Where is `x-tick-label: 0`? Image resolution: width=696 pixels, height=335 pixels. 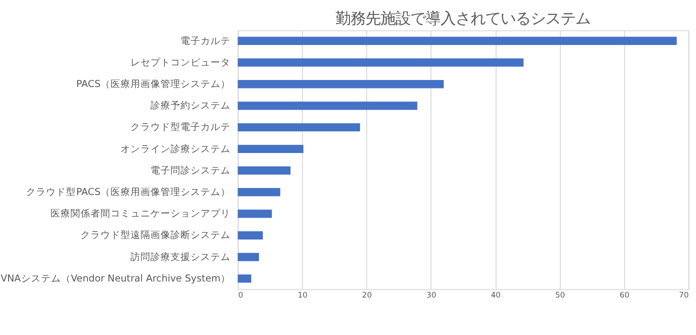
x-tick-label: 0 is located at coordinates (241, 295).